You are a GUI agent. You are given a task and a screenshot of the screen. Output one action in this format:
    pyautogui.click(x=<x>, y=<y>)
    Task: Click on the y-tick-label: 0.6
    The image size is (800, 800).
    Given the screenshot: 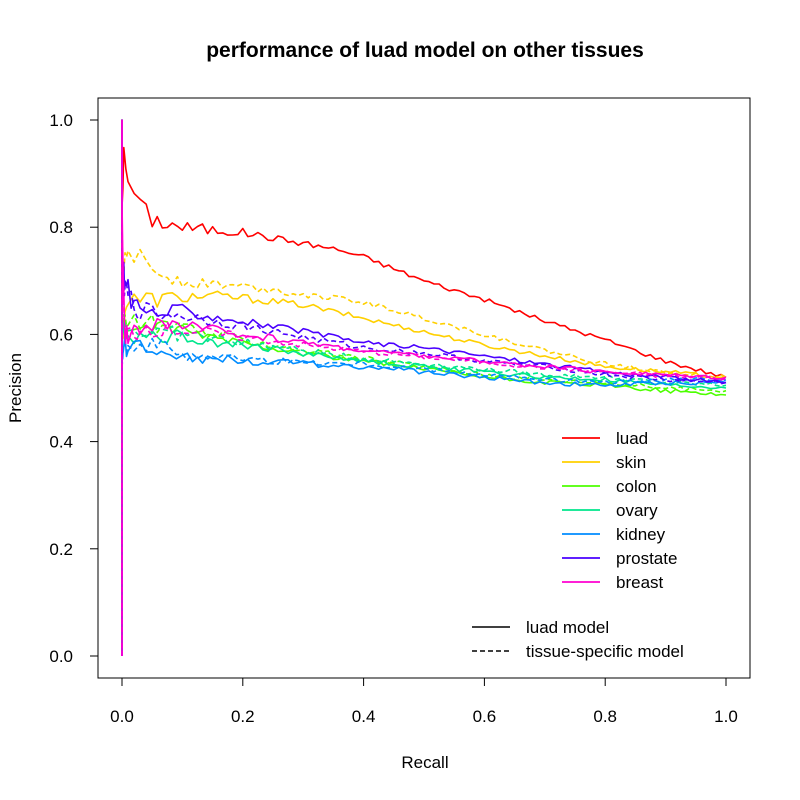 What is the action you would take?
    pyautogui.click(x=61, y=334)
    